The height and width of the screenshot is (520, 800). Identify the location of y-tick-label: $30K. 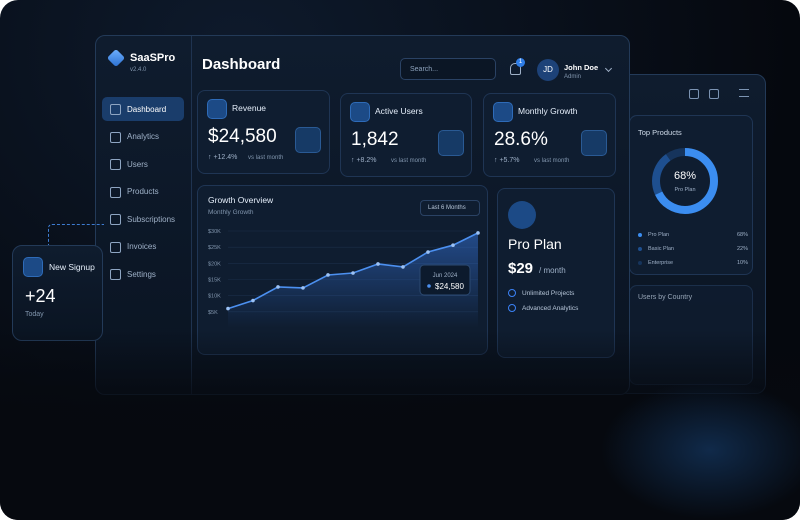
(214, 232).